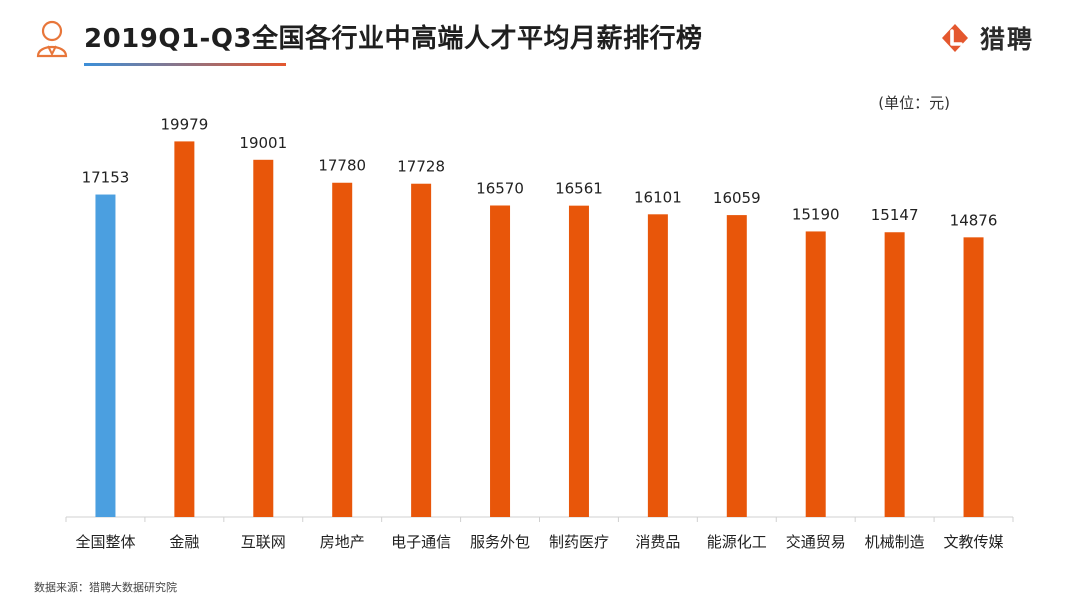 Image resolution: width=1080 pixels, height=608 pixels. I want to click on source-note: 数据来源：猎聘大数据研究院, so click(105, 587).